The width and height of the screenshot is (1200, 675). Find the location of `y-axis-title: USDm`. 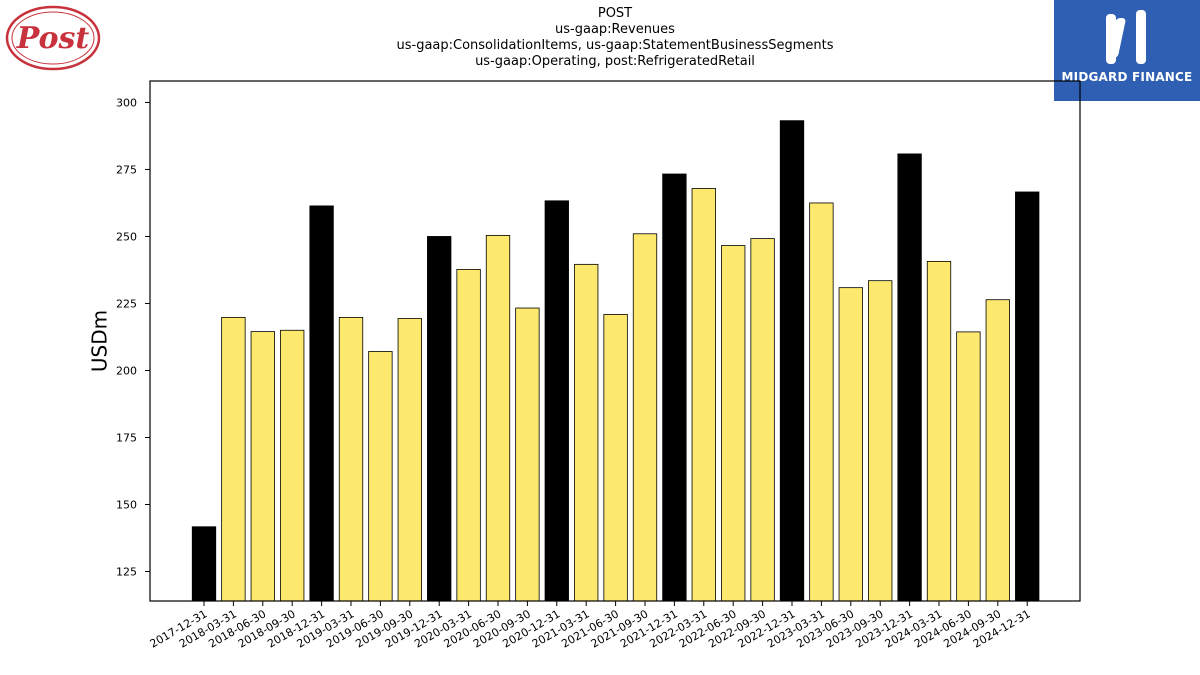

y-axis-title: USDm is located at coordinates (100, 341).